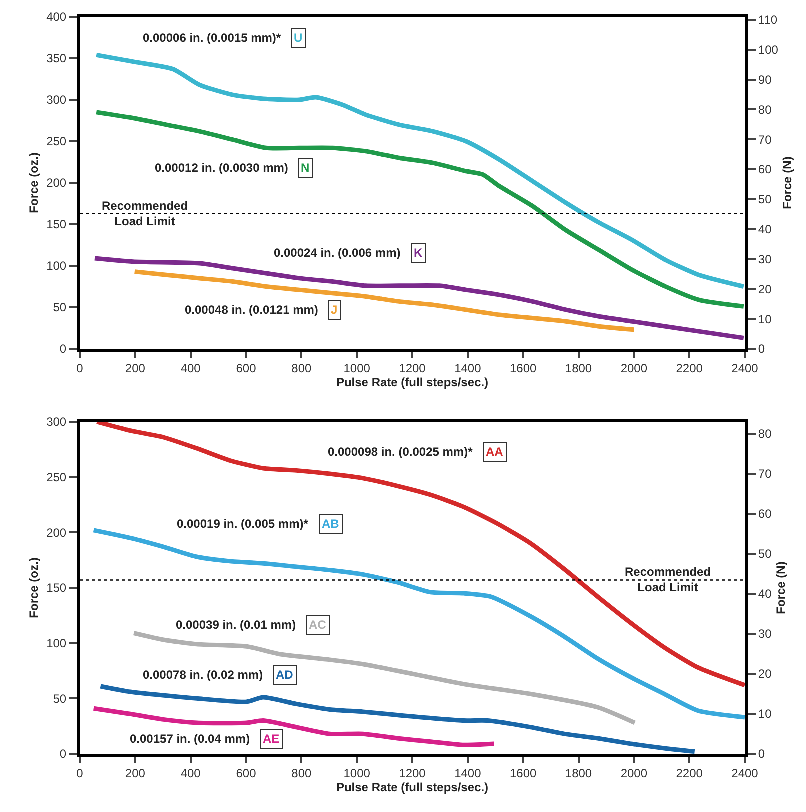 The image size is (806, 812). I want to click on y2-tick-label: 90, so click(765, 80).